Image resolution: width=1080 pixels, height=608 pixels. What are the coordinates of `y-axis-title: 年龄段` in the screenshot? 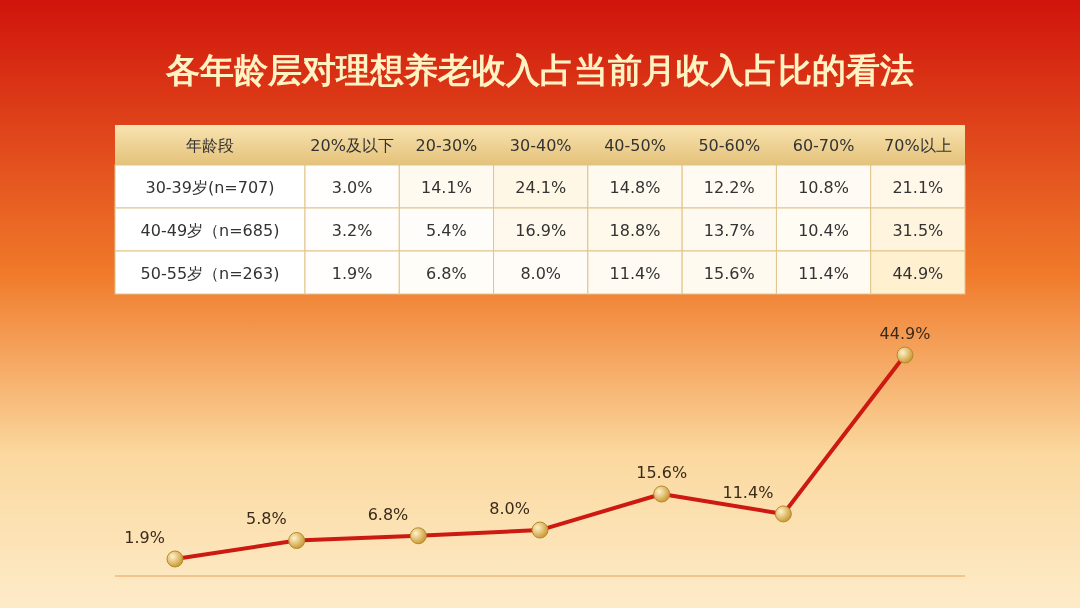 It's located at (210, 145).